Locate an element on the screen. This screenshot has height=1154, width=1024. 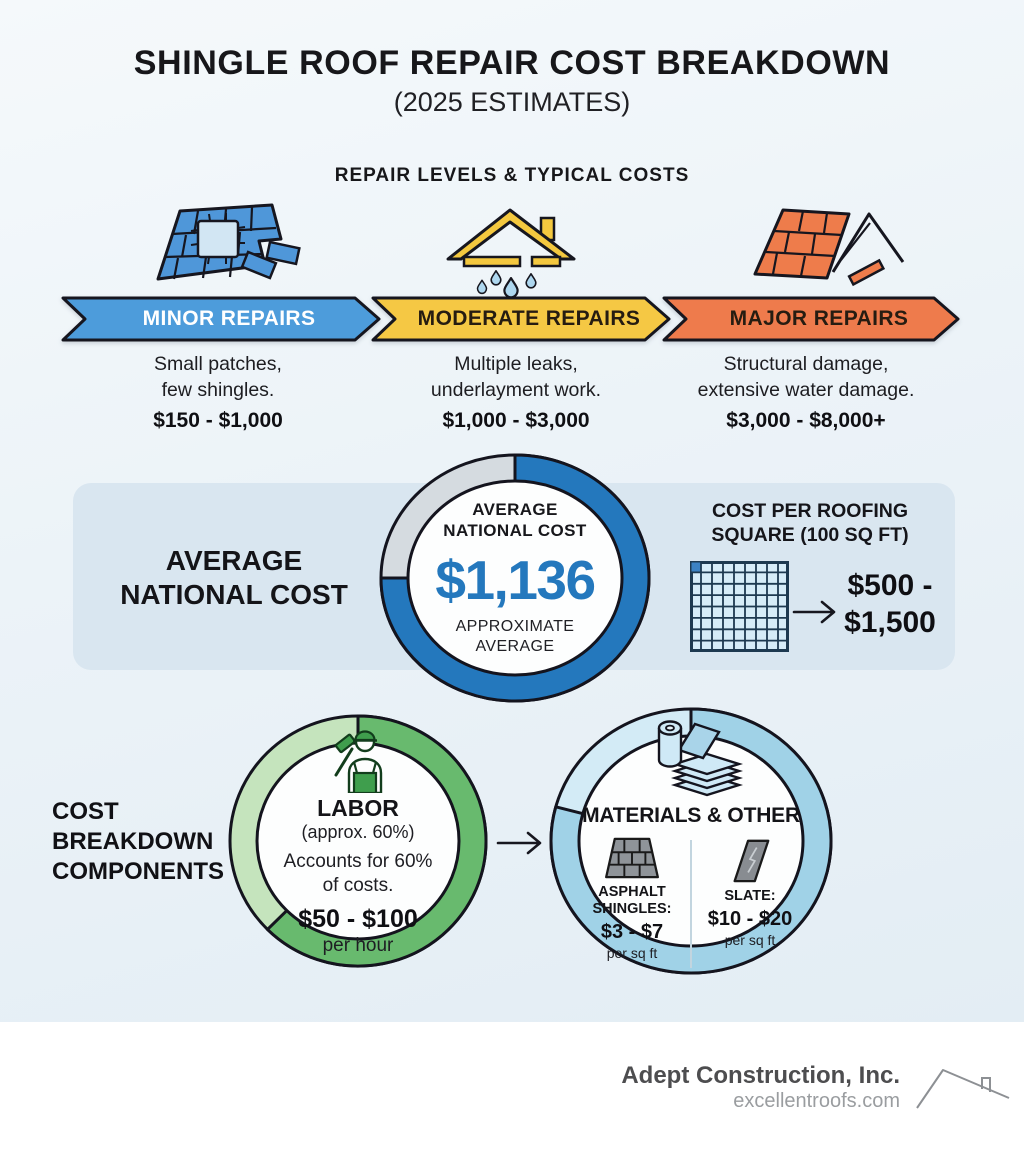
labor-desc-line: of costs. is located at coordinates (358, 885).